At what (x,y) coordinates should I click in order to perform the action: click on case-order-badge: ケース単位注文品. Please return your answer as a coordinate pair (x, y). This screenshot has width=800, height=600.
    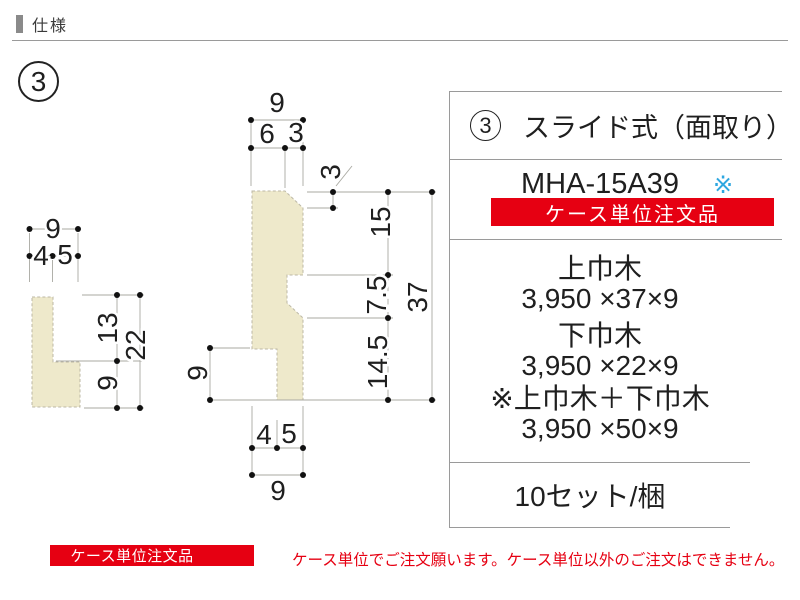
    Looking at the image, I should click on (632, 212).